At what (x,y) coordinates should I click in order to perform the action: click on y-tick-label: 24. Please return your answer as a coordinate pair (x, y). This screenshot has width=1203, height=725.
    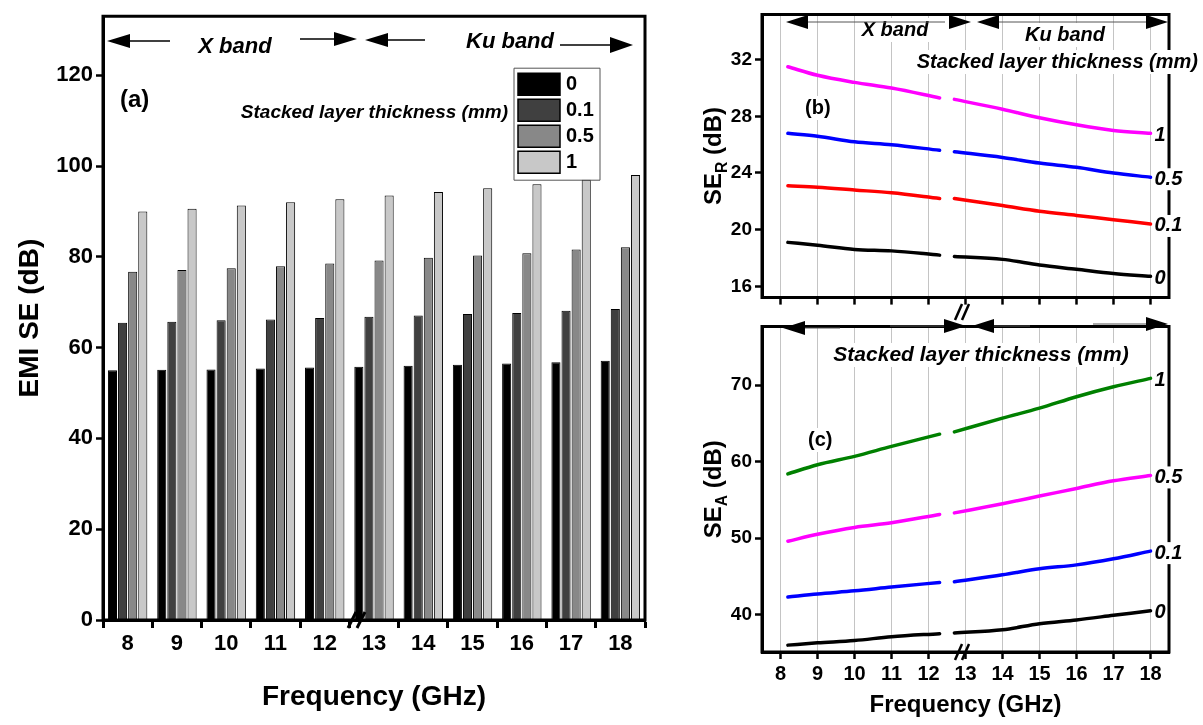
    Looking at the image, I should click on (741, 172).